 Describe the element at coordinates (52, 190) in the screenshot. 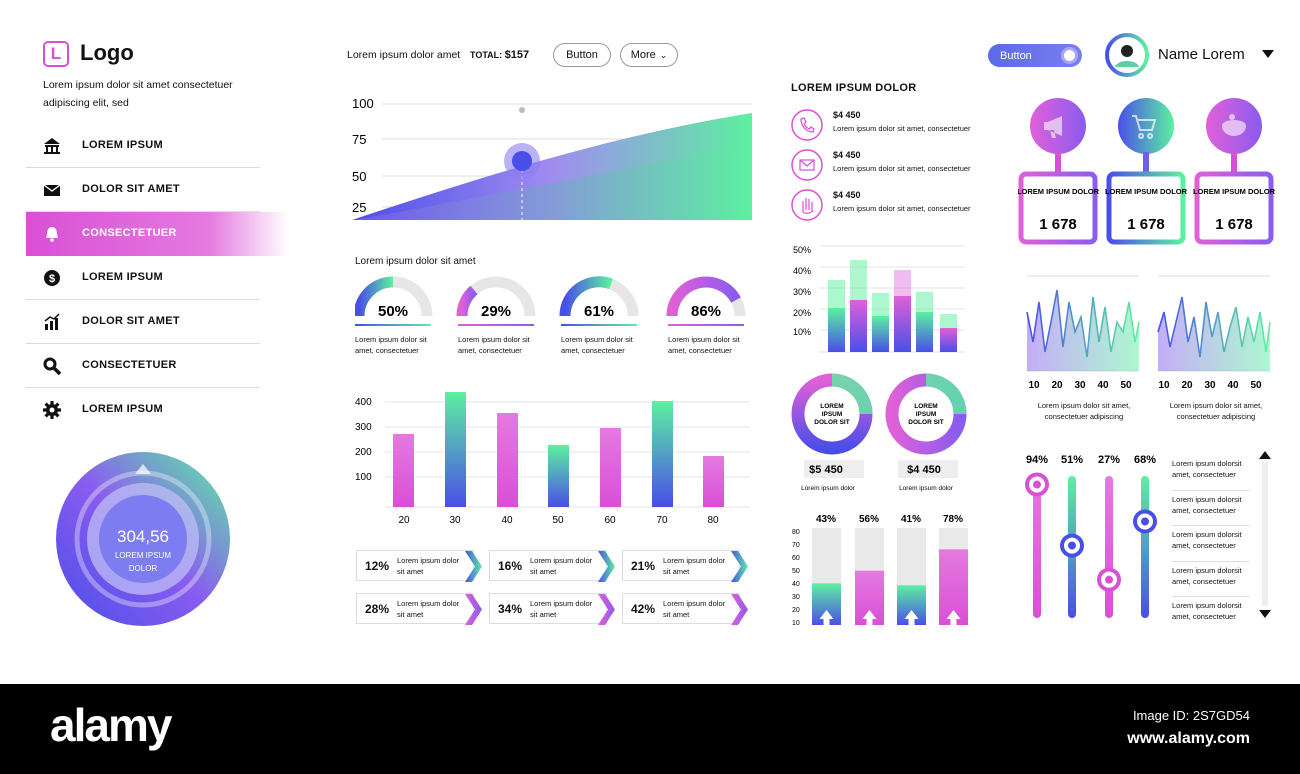

I see `mail-icon` at that location.